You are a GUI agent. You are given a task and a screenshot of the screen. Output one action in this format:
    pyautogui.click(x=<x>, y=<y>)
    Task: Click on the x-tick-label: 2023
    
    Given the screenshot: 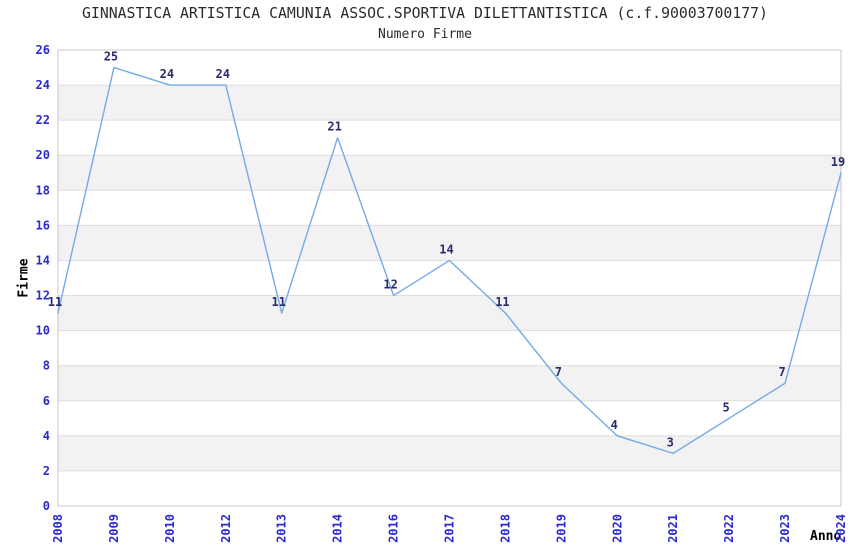 What is the action you would take?
    pyautogui.click(x=785, y=528)
    